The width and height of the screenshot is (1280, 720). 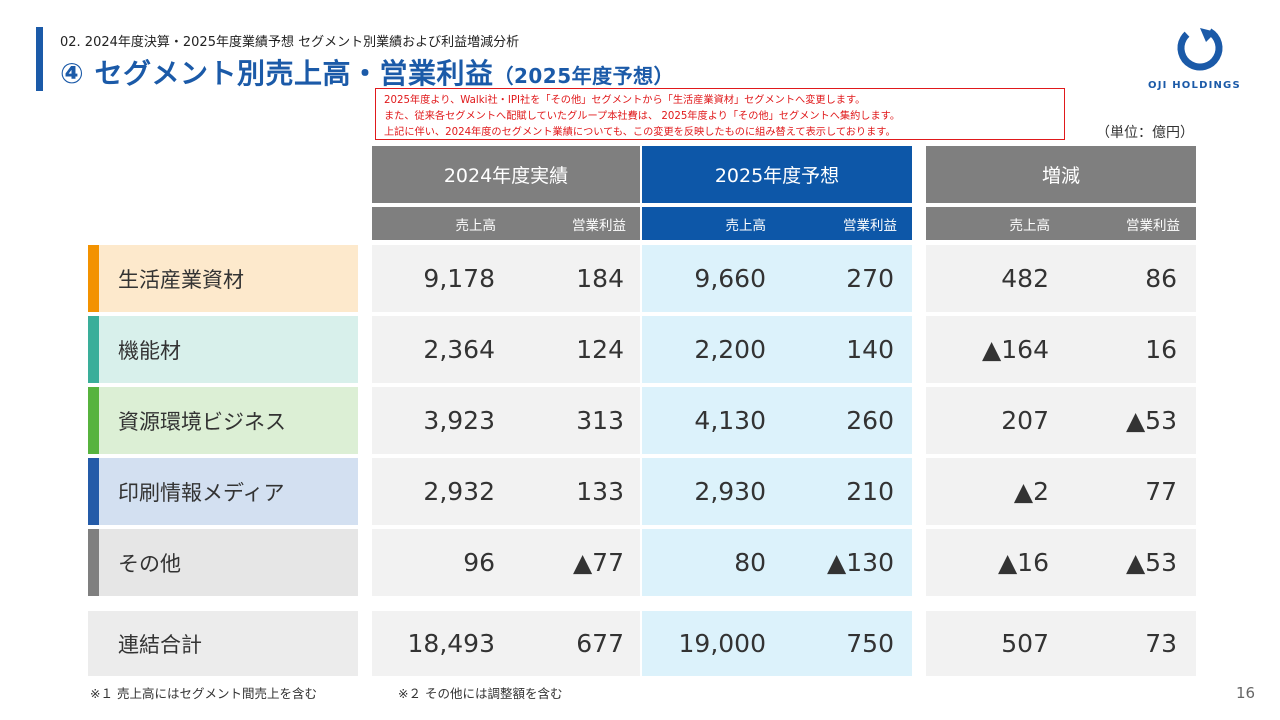 What do you see at coordinates (730, 349) in the screenshot?
I see `f-sales-value: 2,200` at bounding box center [730, 349].